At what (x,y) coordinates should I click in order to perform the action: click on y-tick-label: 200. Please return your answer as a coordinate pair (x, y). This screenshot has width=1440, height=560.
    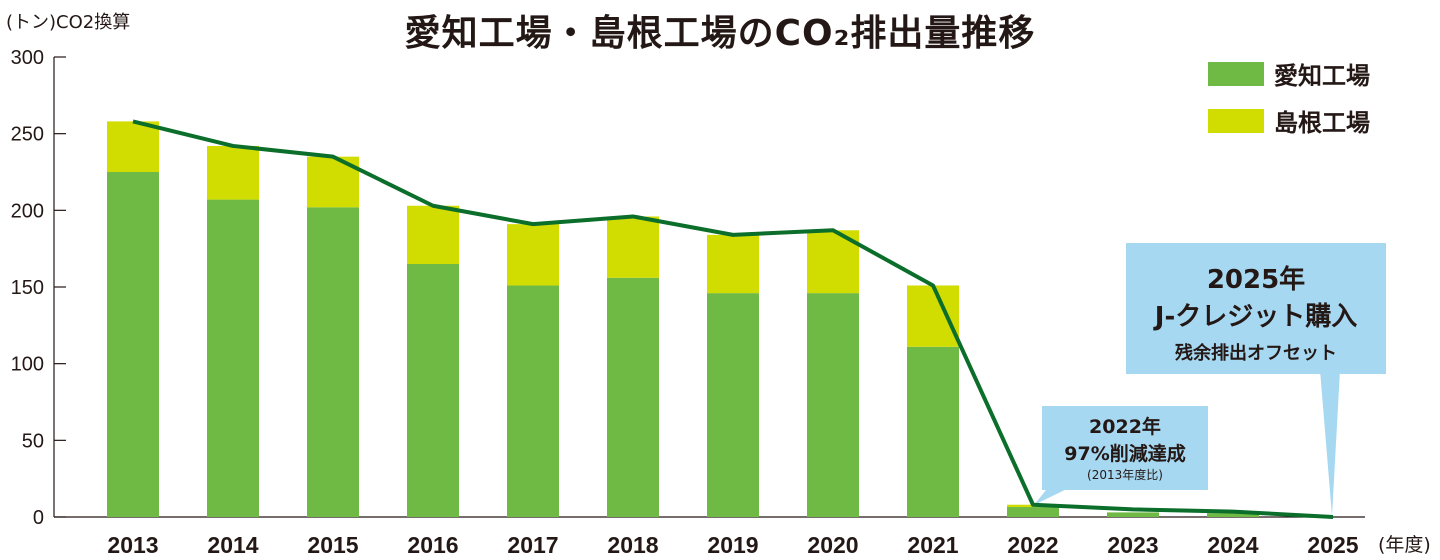
    Looking at the image, I should click on (27, 211).